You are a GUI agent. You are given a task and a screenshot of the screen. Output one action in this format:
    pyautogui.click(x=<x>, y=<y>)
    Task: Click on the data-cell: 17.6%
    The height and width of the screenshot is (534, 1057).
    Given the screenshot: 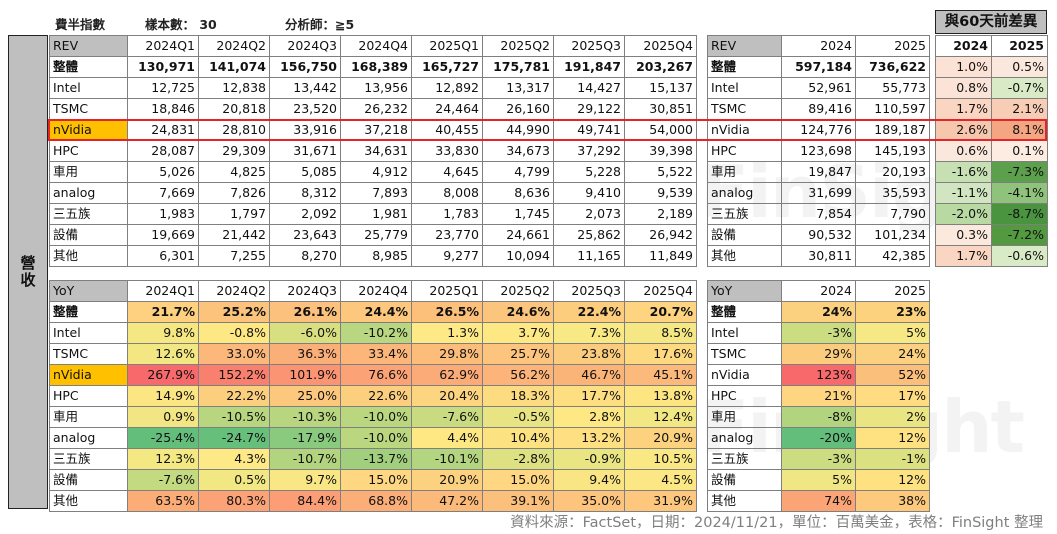 What is the action you would take?
    pyautogui.click(x=660, y=354)
    